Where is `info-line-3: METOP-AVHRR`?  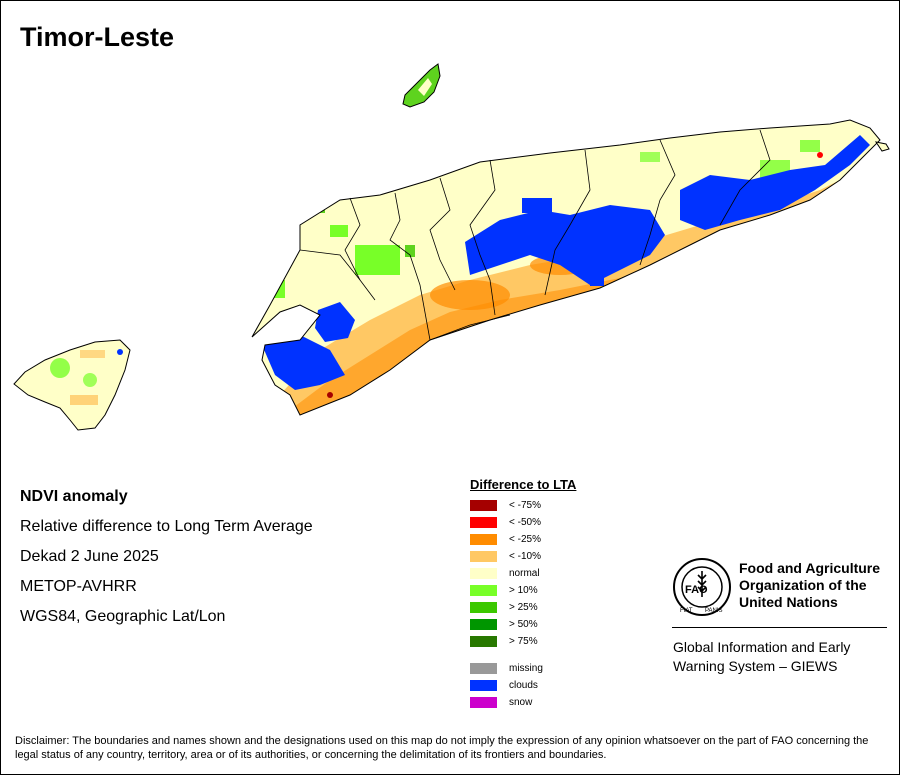 info-line-3: METOP-AVHRR is located at coordinates (78, 586).